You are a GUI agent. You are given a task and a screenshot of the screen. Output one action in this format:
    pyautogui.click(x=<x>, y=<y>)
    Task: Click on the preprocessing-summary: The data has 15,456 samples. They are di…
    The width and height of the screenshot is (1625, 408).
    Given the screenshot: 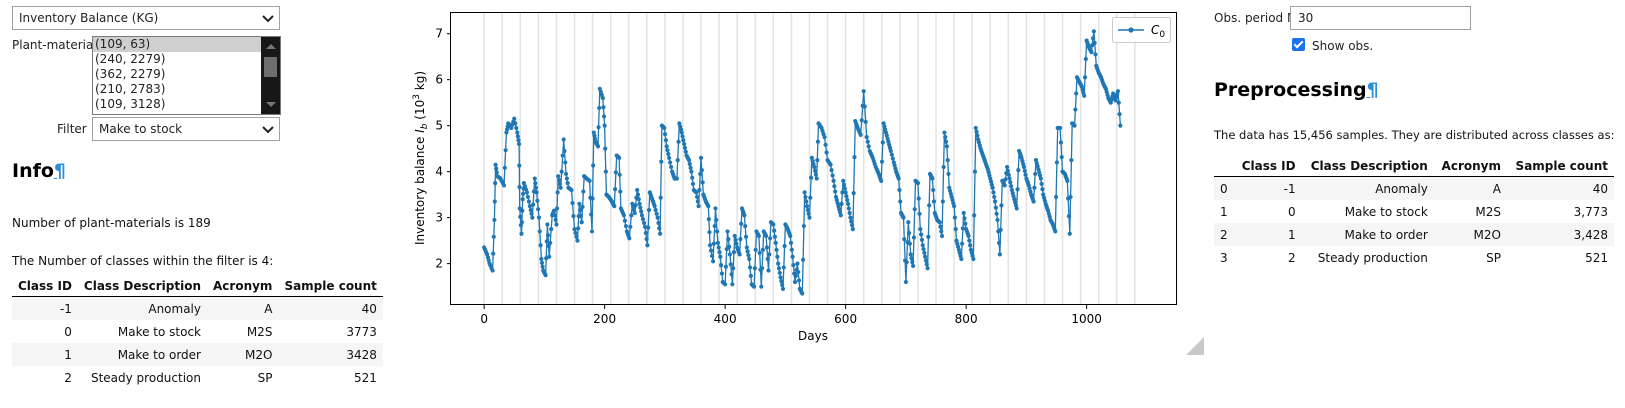 What is the action you would take?
    pyautogui.click(x=1414, y=135)
    